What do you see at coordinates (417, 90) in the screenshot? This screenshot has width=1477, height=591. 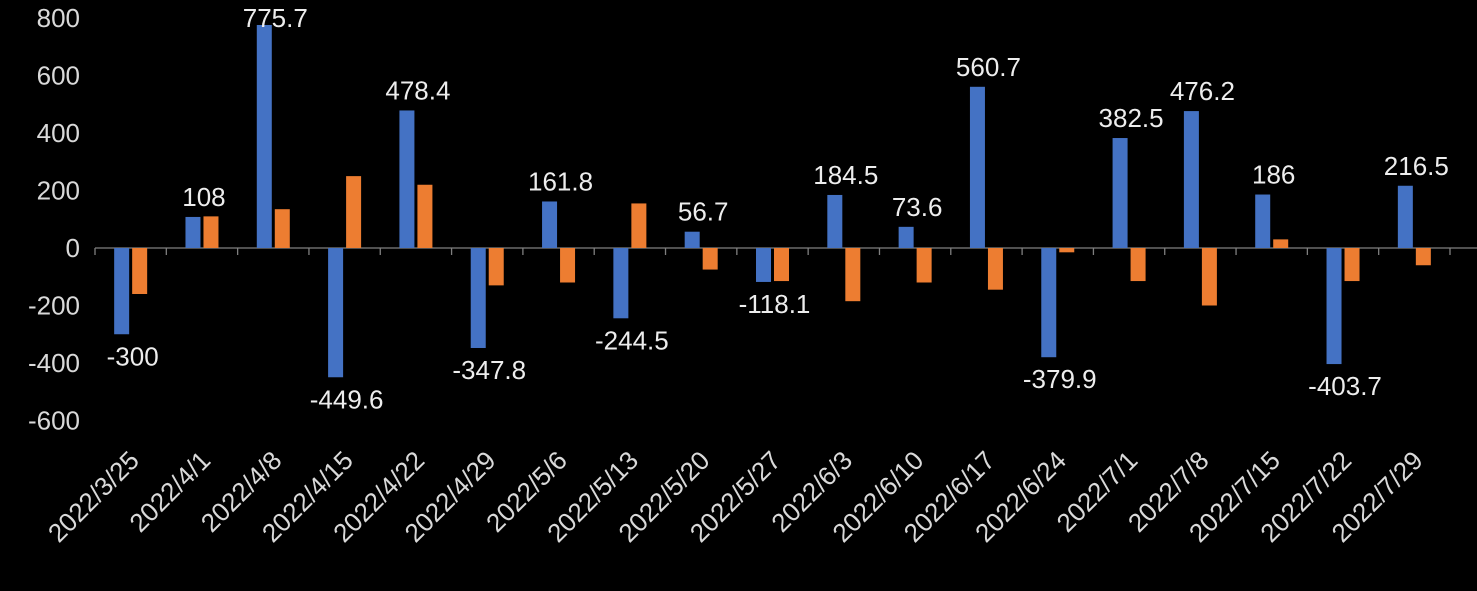 I see `data-label: 478.4` at bounding box center [417, 90].